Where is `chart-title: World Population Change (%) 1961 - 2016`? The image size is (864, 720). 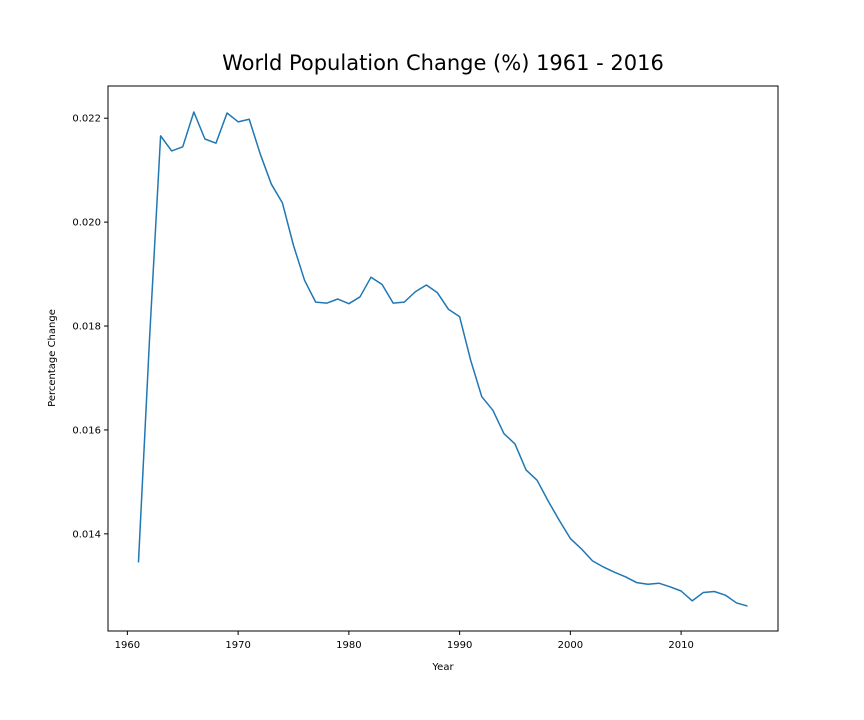
chart-title: World Population Change (%) 1961 - 2016 is located at coordinates (443, 63).